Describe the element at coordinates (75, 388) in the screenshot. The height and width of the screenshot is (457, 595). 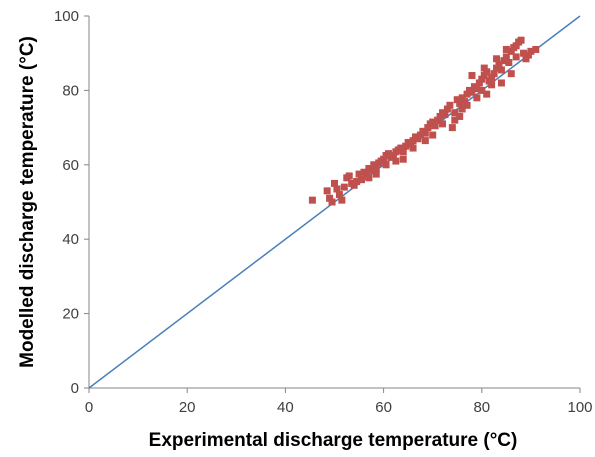
I see `y-tick-label: 0` at that location.